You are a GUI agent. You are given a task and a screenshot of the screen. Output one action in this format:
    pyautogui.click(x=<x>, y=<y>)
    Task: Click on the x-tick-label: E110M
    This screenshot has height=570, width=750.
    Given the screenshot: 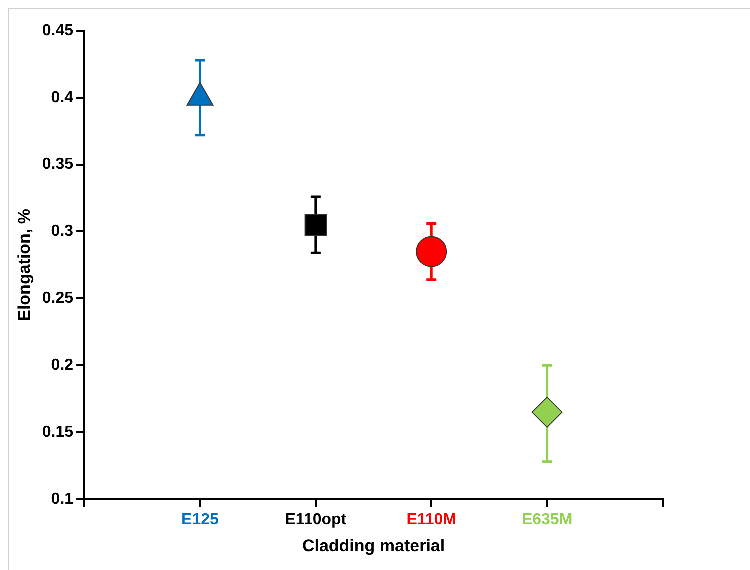 What is the action you would take?
    pyautogui.click(x=431, y=519)
    